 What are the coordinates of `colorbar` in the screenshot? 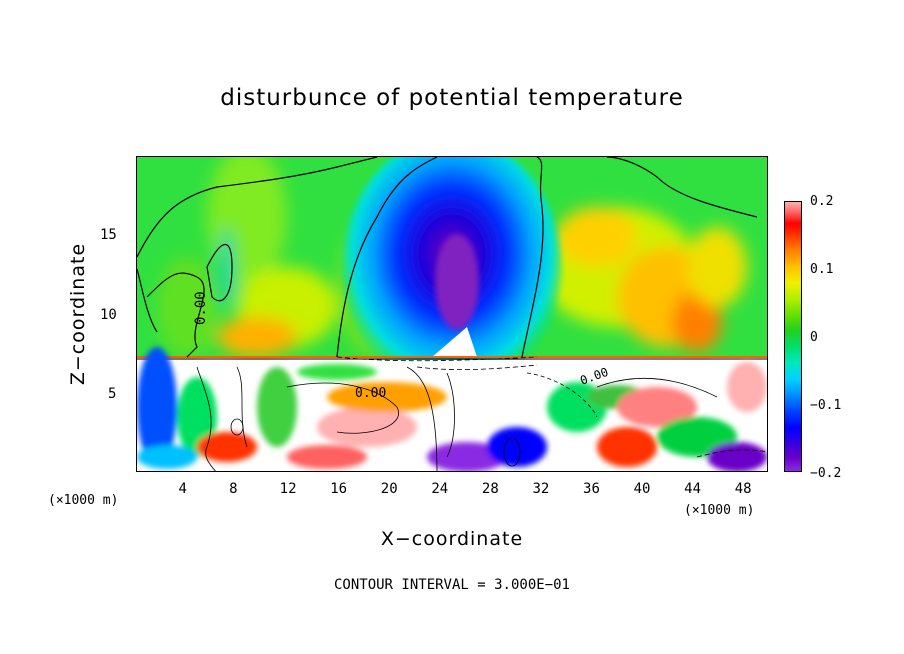 It's located at (793, 336).